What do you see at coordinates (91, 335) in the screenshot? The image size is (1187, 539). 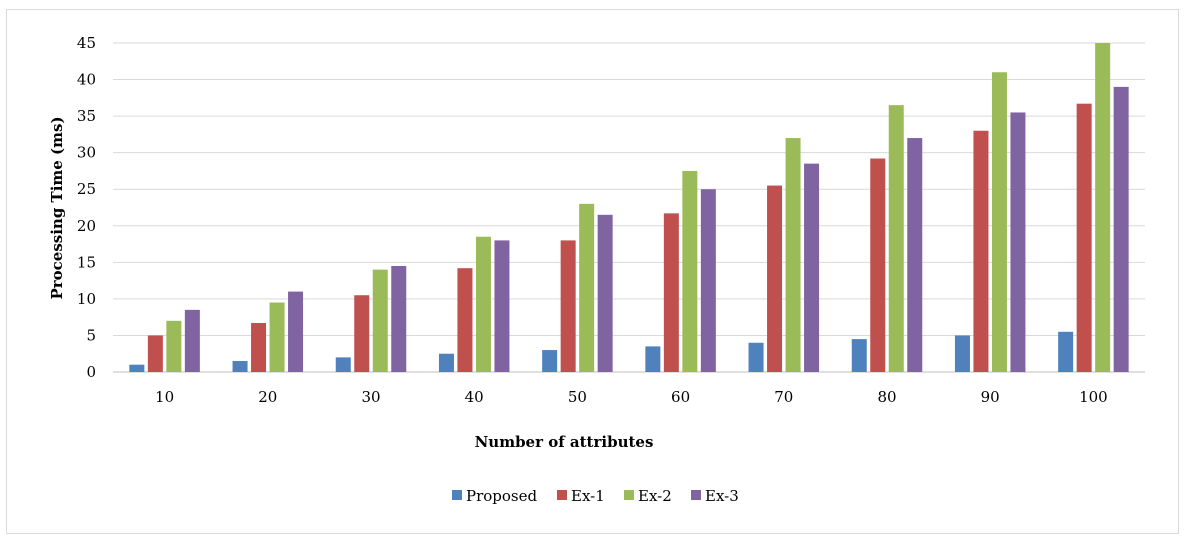 I see `y-tick-label: 5` at bounding box center [91, 335].